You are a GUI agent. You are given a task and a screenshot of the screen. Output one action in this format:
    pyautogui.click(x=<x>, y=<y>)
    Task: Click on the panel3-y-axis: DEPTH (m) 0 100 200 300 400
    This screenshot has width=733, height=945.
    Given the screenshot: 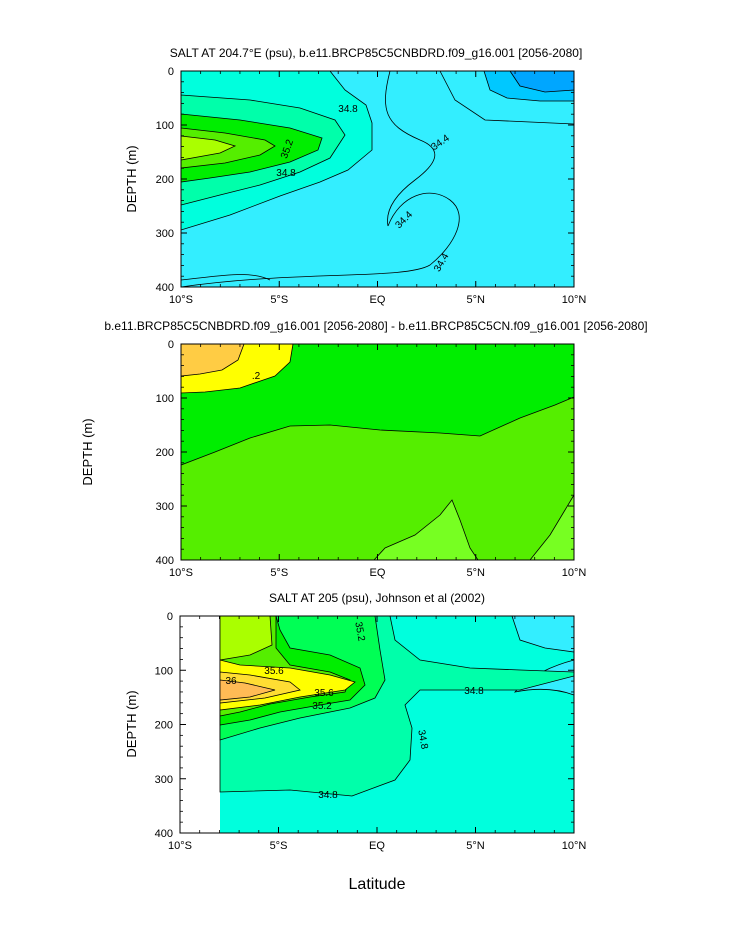 What is the action you would take?
    pyautogui.click(x=349, y=725)
    